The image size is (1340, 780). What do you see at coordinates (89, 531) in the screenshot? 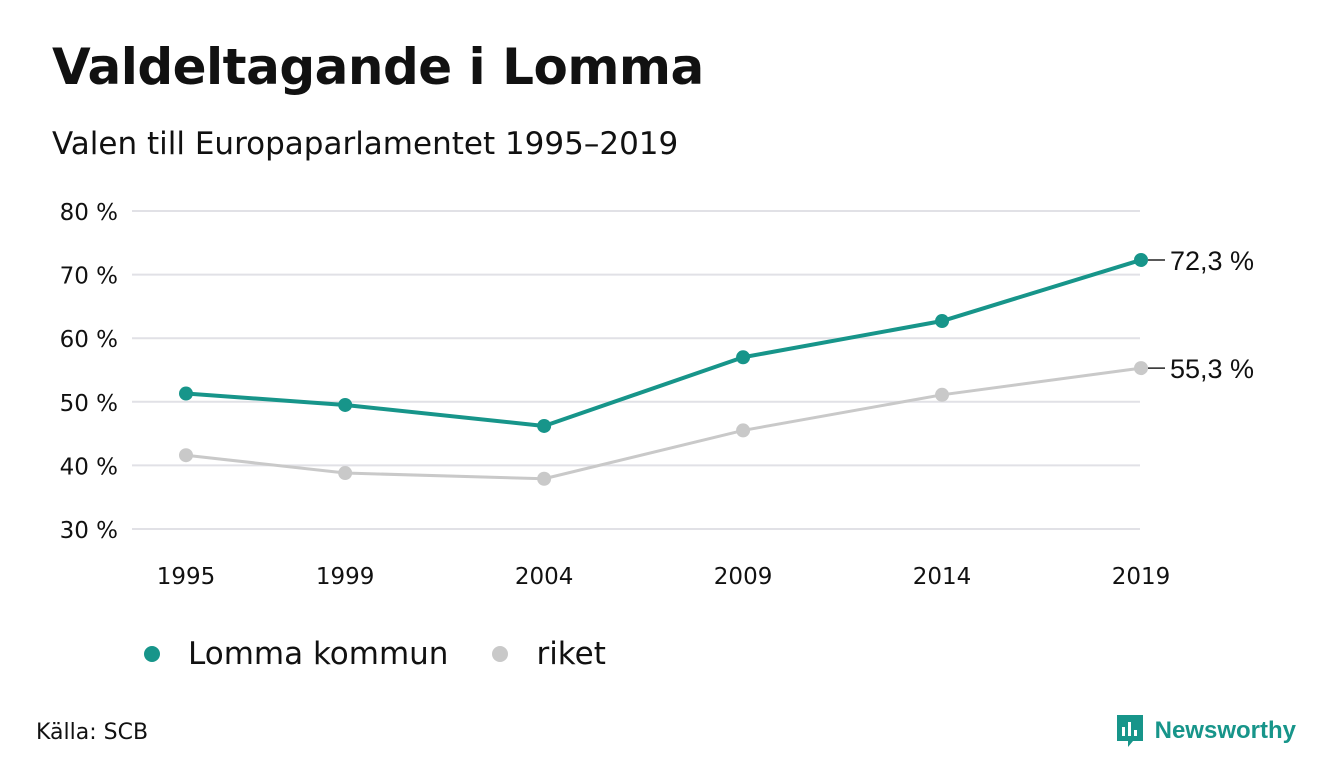
I see `y-tick-label: 30 %` at bounding box center [89, 531].